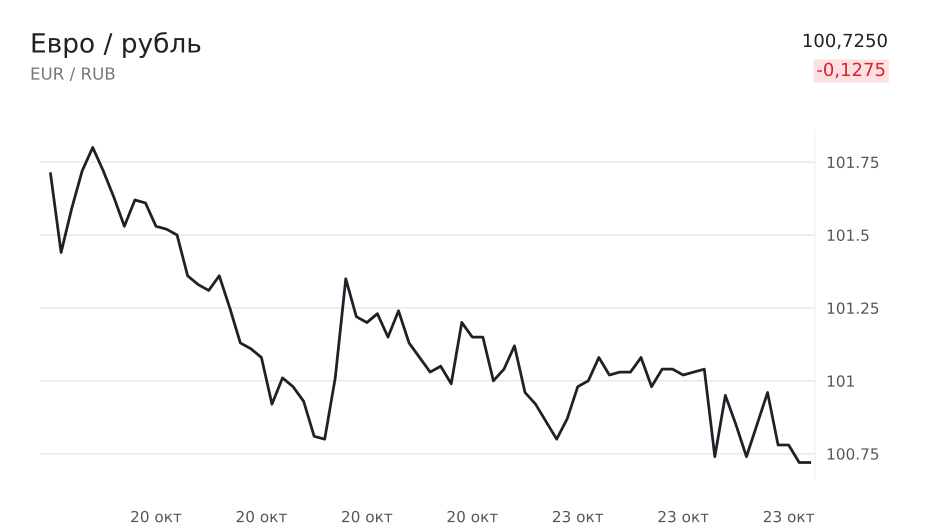 The height and width of the screenshot is (525, 930). Describe the element at coordinates (116, 45) in the screenshot. I see `chart-title: Евро / рубль` at that location.